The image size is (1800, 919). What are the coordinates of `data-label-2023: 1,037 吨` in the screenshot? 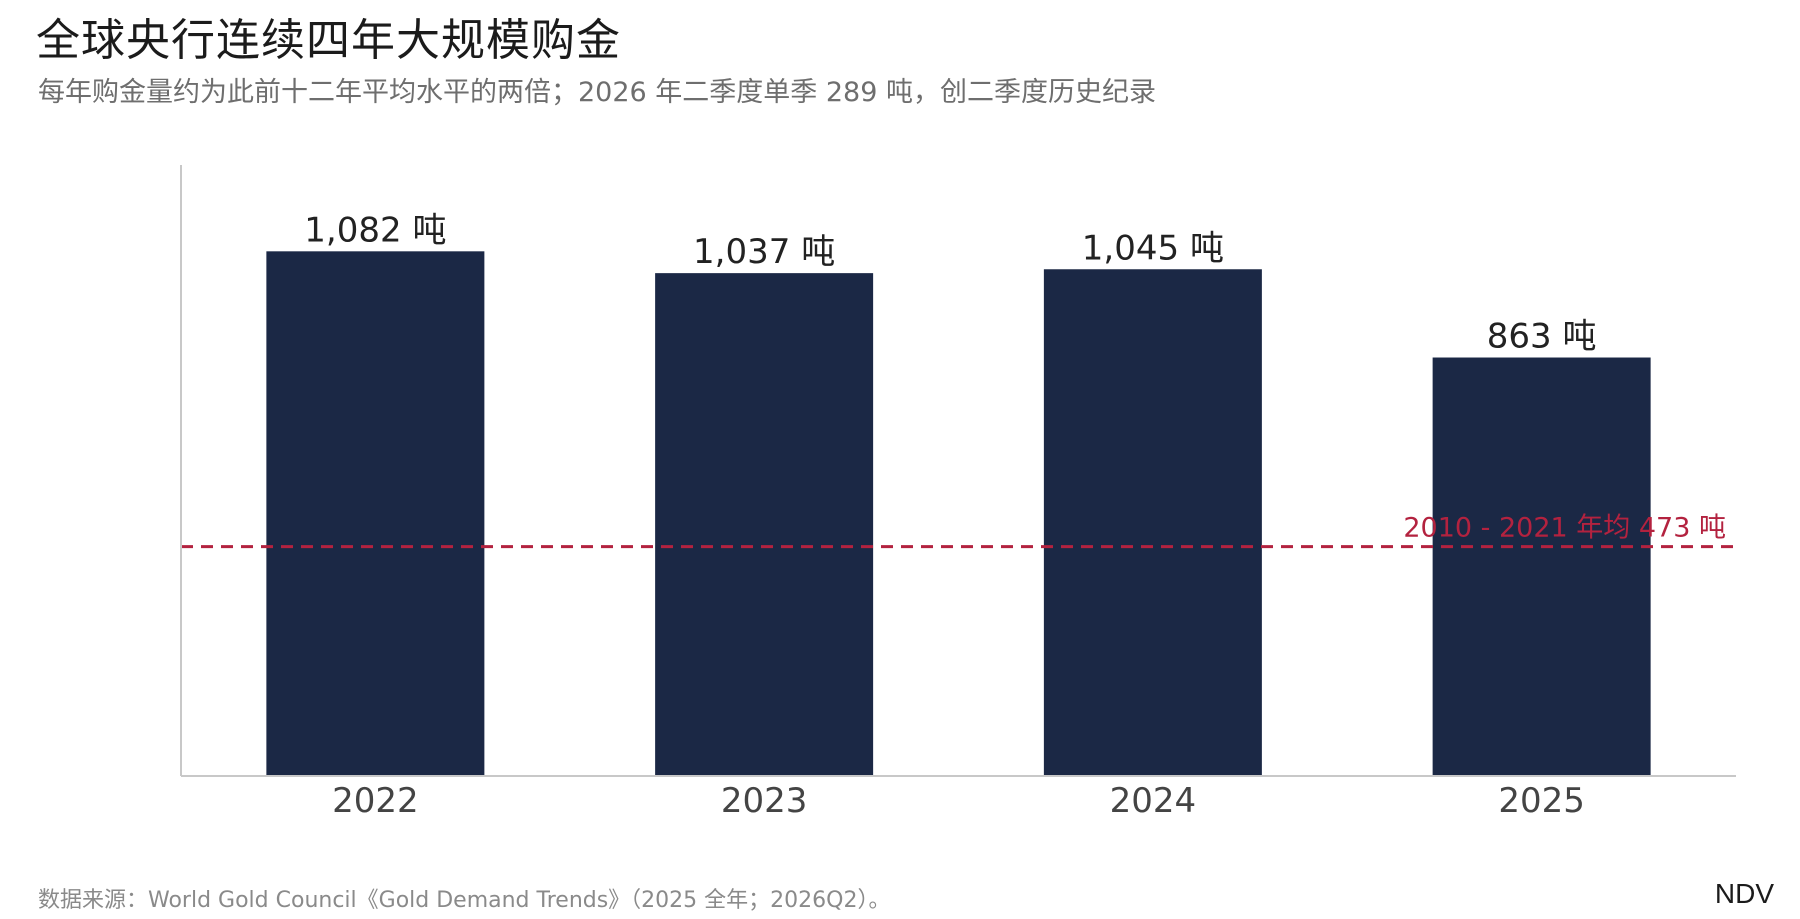 It's located at (764, 252).